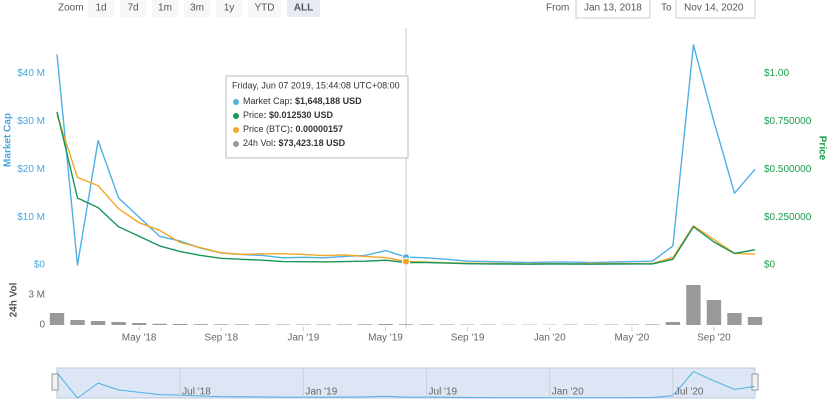 Image resolution: width=830 pixels, height=400 pixels. I want to click on from-input, so click(613, 9).